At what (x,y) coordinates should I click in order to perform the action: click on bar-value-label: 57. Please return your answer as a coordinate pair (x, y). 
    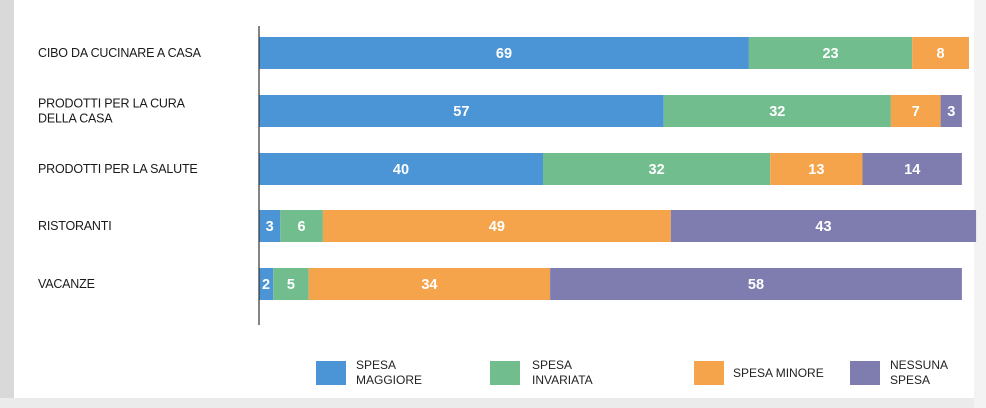
    Looking at the image, I should click on (461, 112).